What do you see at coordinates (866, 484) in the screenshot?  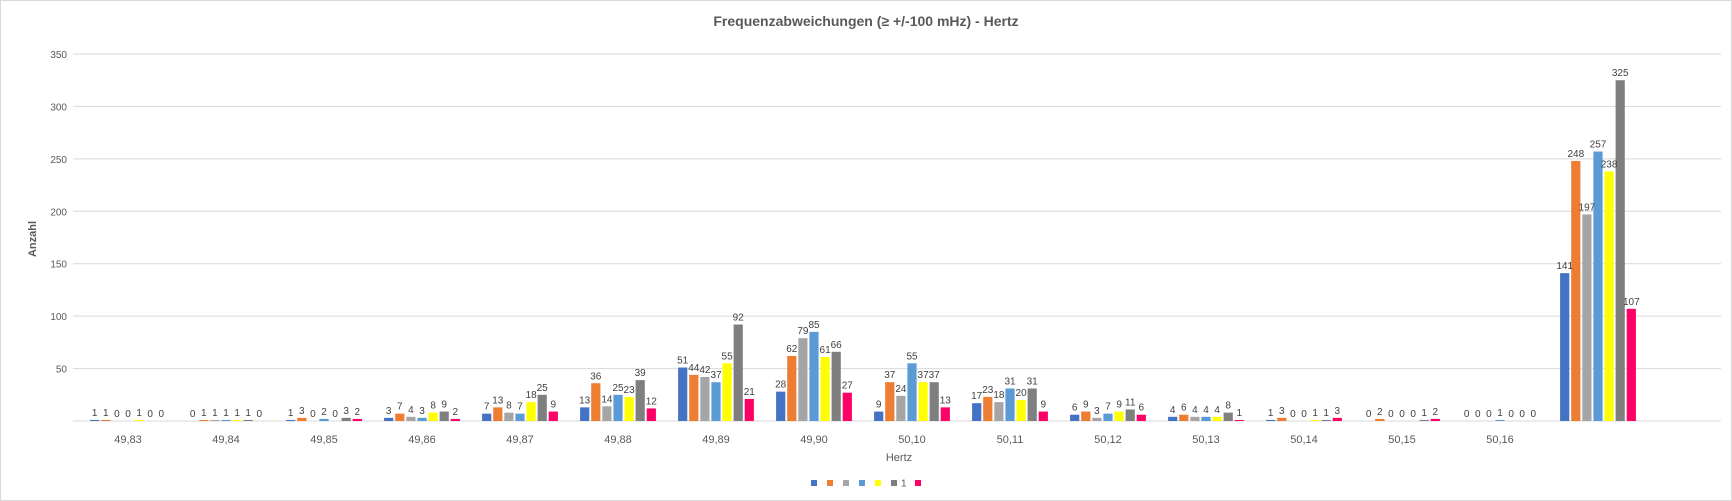 I see `legend: 1` at bounding box center [866, 484].